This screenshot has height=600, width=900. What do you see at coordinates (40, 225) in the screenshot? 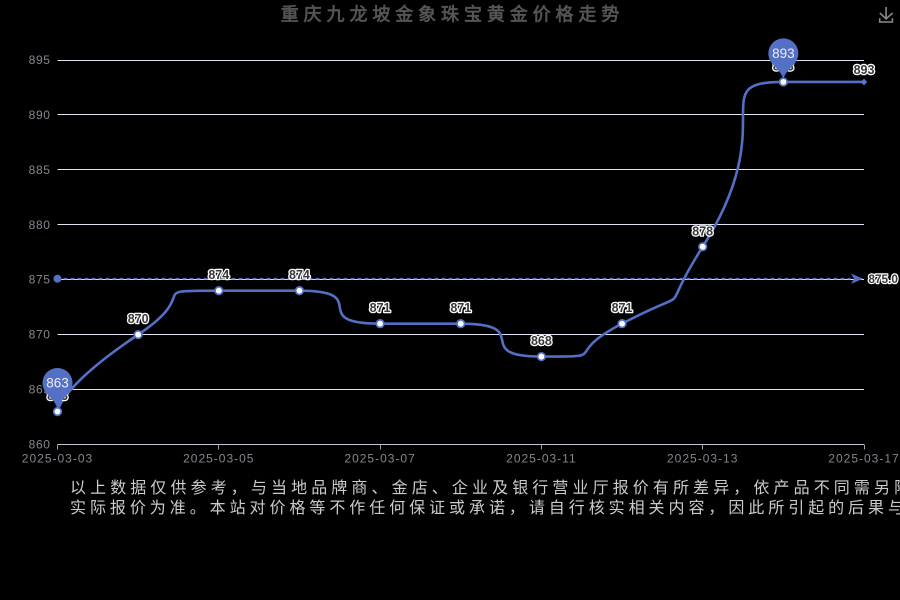
I see `svg-text: 880` at bounding box center [40, 225].